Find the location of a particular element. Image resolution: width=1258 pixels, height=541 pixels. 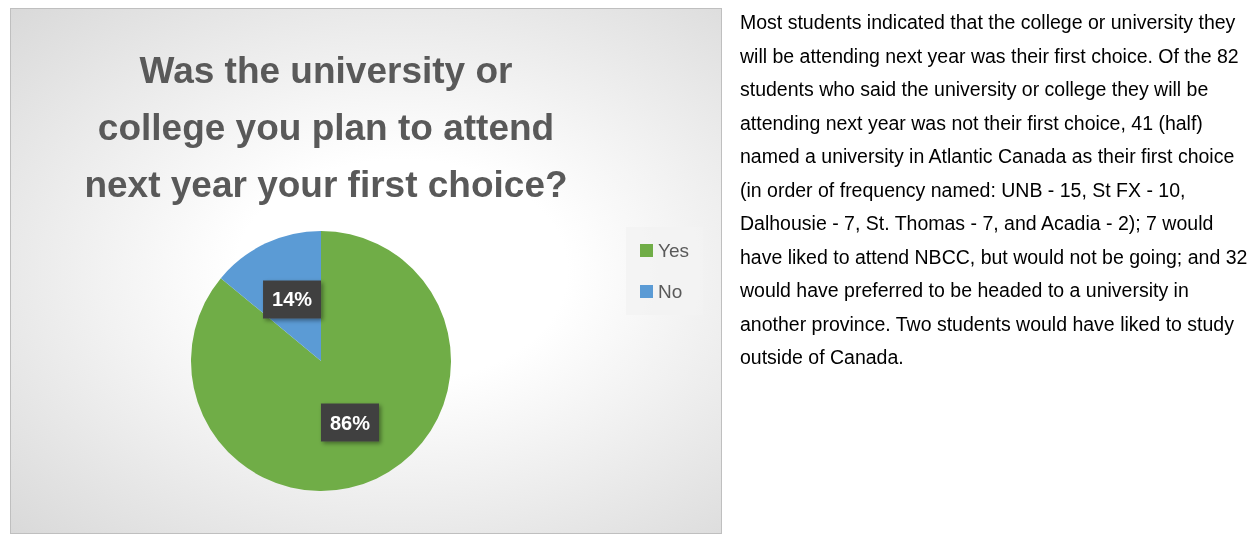

chart-title: Was the university or college you plan to attend next year your first choice? is located at coordinates (326, 127).